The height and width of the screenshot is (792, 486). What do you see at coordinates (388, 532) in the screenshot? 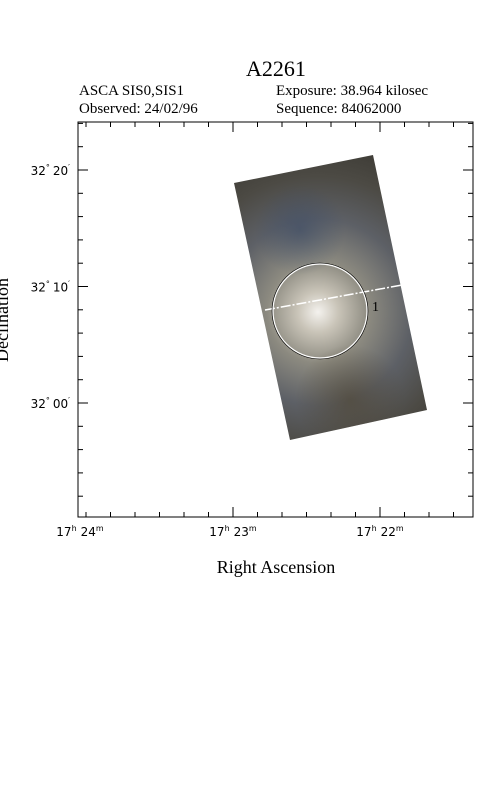
I see `value: 22` at bounding box center [388, 532].